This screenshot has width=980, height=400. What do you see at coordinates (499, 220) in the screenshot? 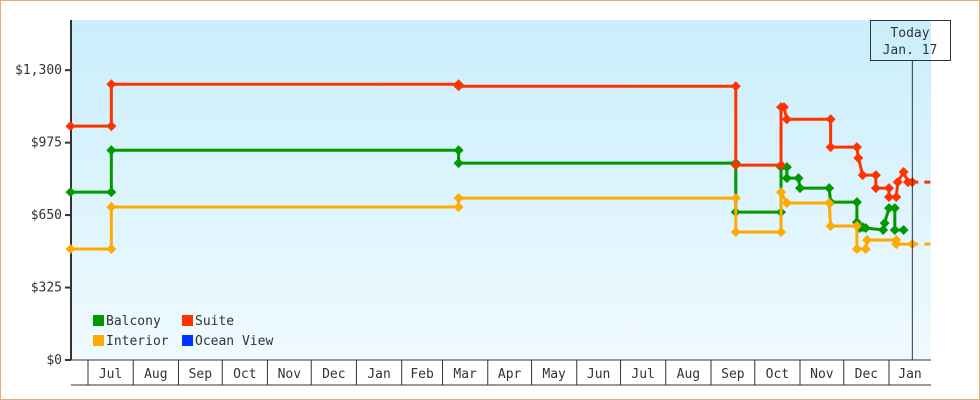
I see `series-interior` at bounding box center [499, 220].